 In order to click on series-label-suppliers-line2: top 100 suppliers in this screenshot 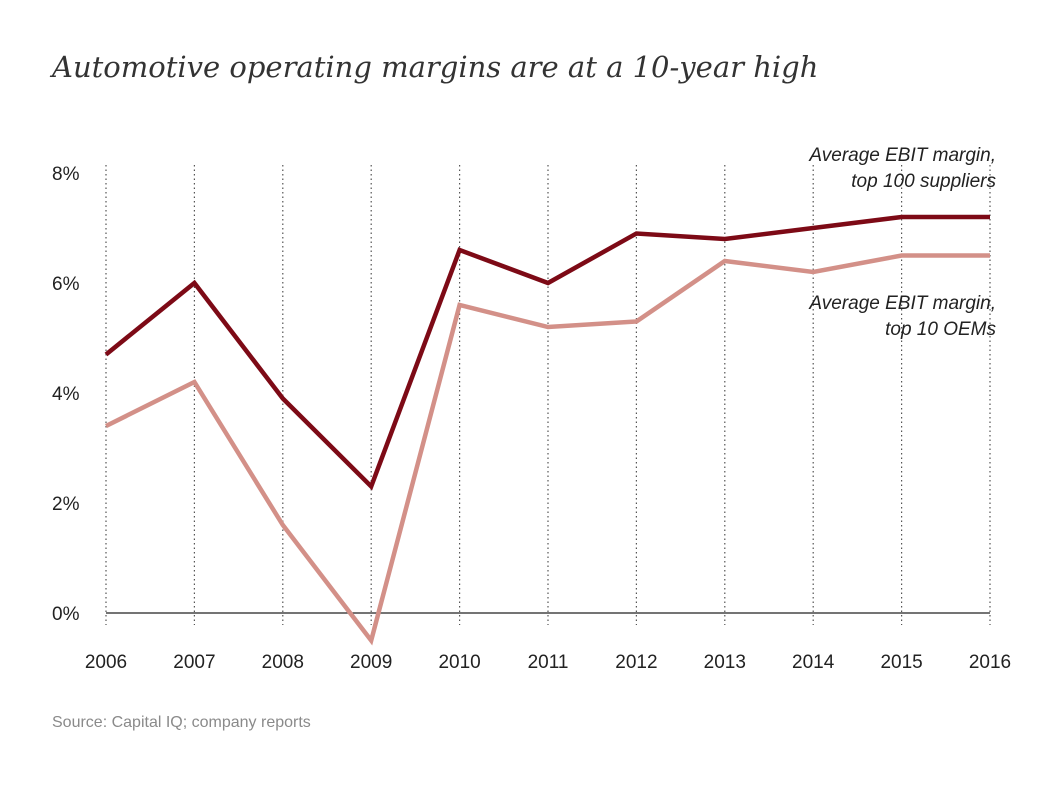, I will do `click(923, 181)`.